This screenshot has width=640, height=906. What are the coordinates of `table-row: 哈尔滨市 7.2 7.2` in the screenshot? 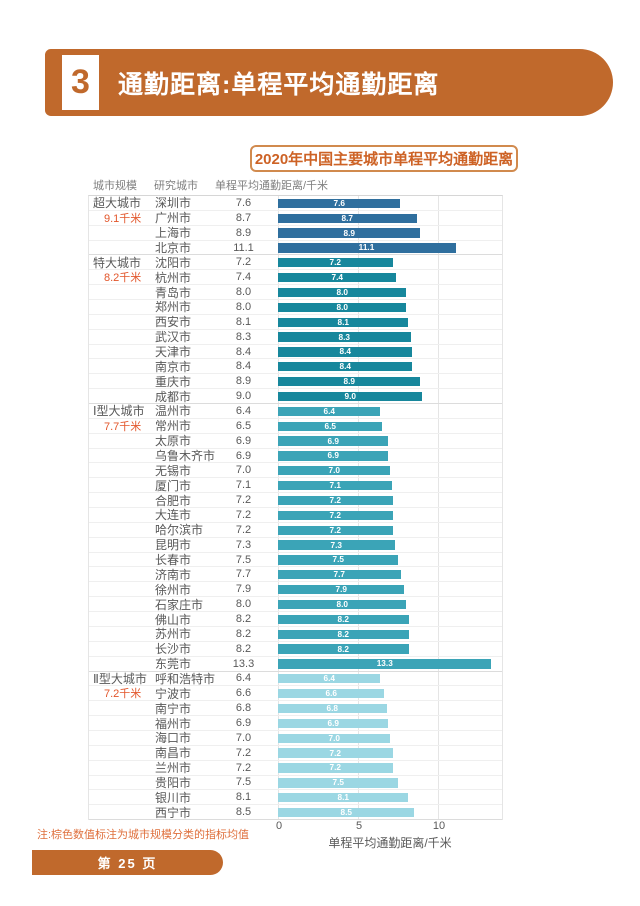 It's located at (295, 530).